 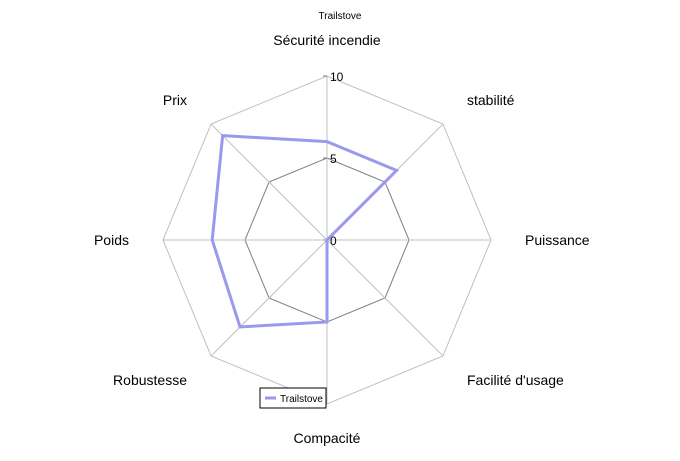 I want to click on tick-label: 0, so click(x=333, y=241).